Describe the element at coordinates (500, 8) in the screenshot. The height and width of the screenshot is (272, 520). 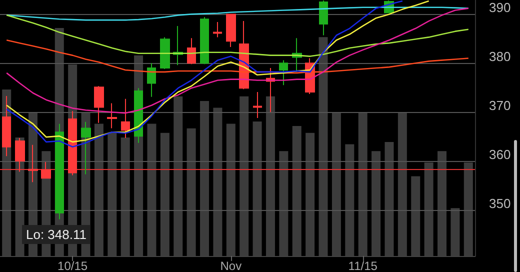
I see `y-tick-label: 390` at that location.